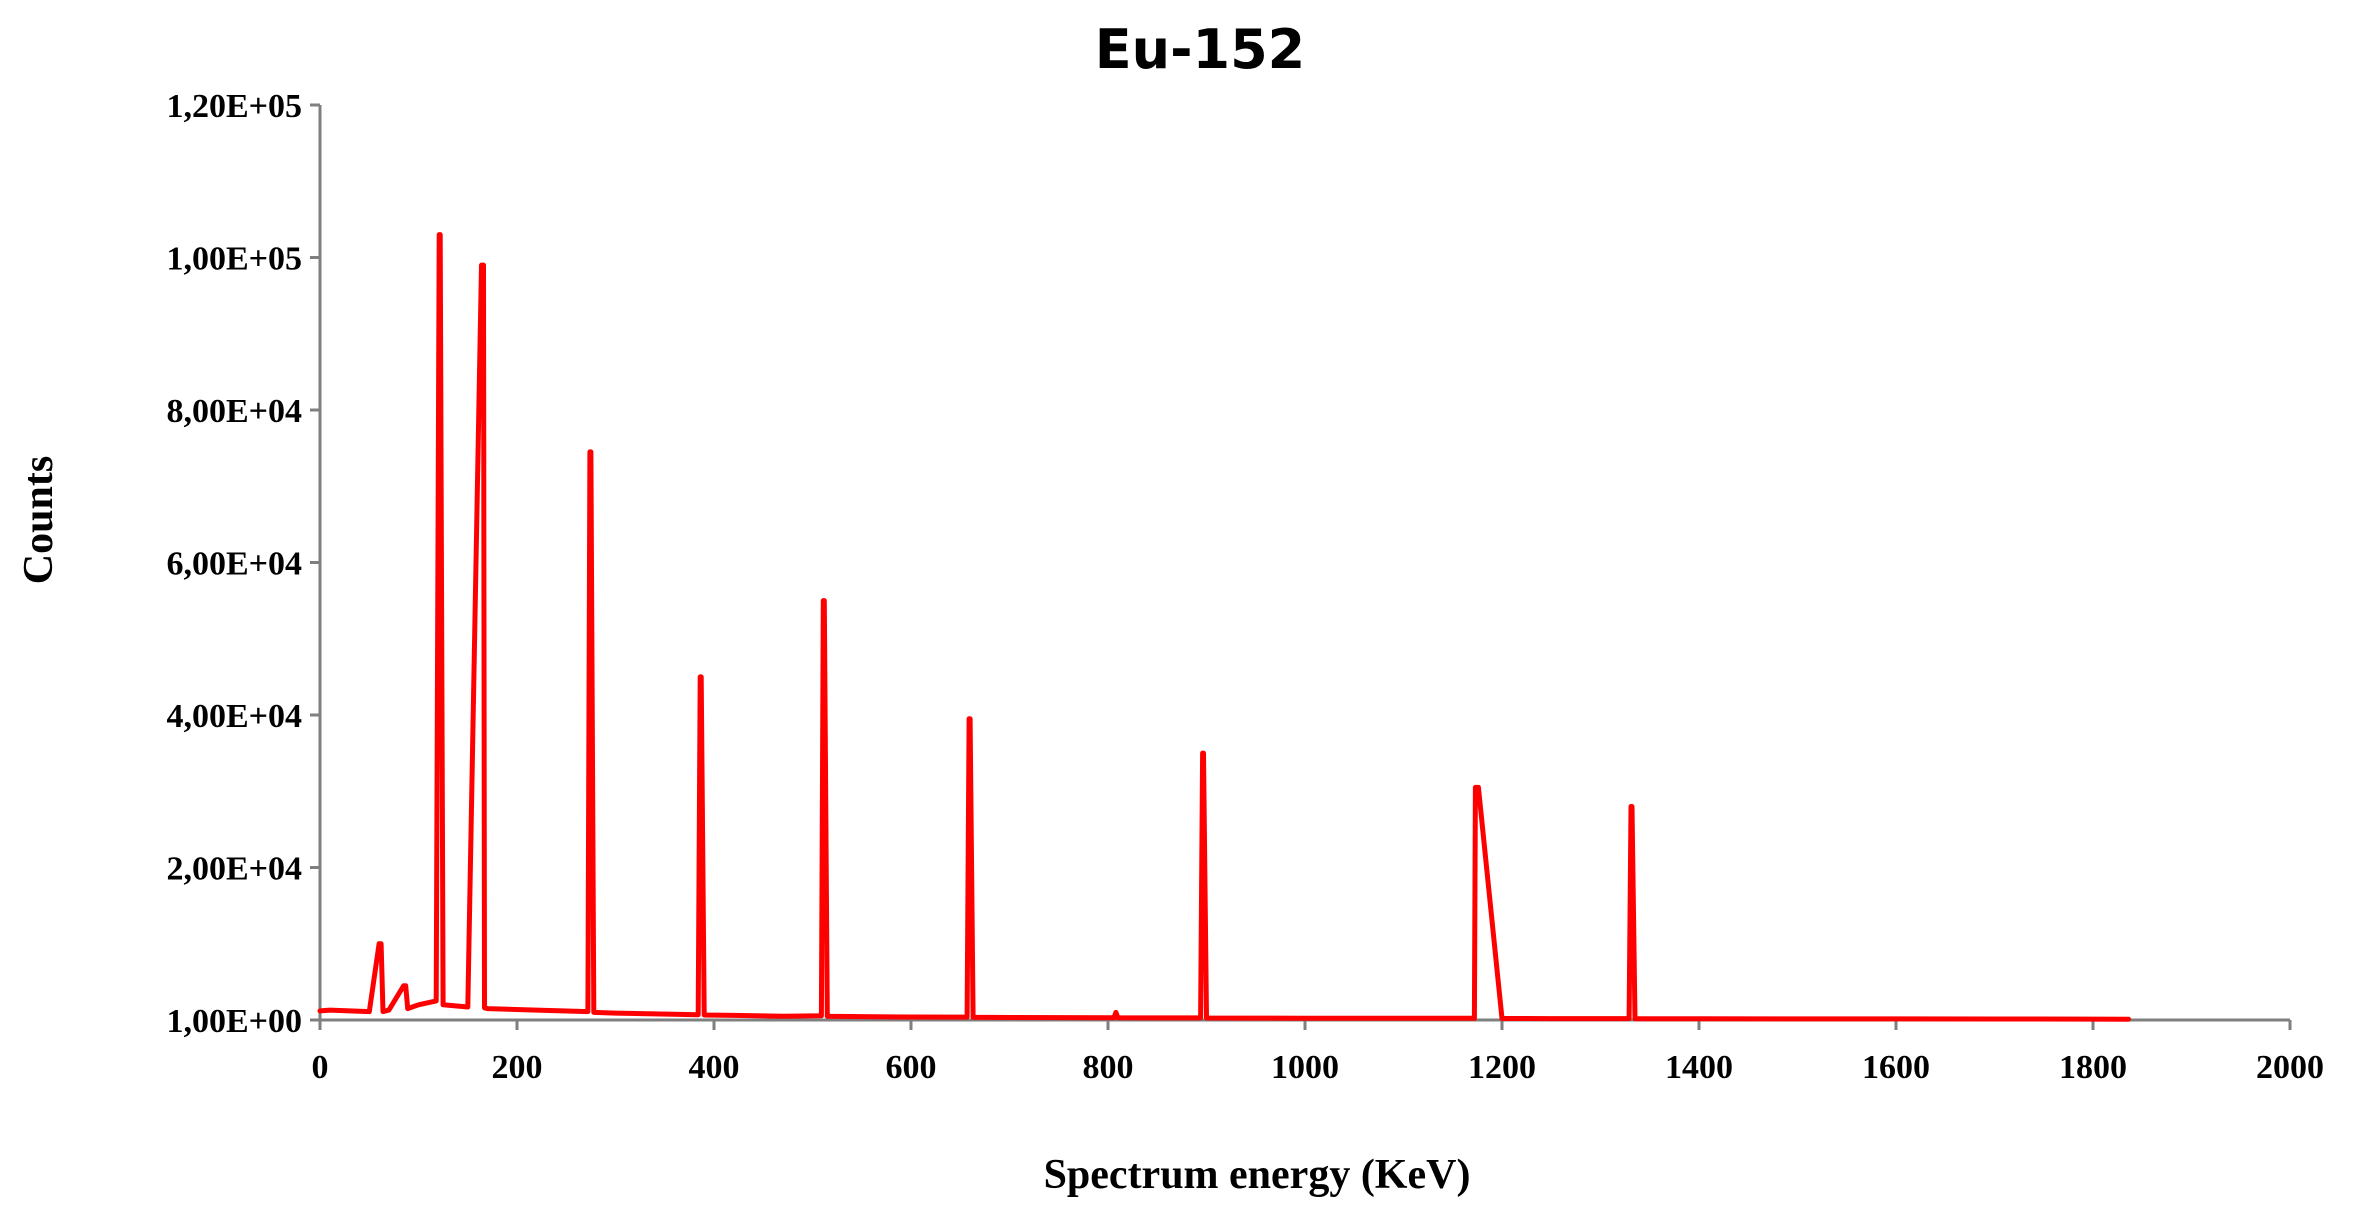 The height and width of the screenshot is (1224, 2359). I want to click on y-tick-label: 4,00E+04, so click(234, 716).